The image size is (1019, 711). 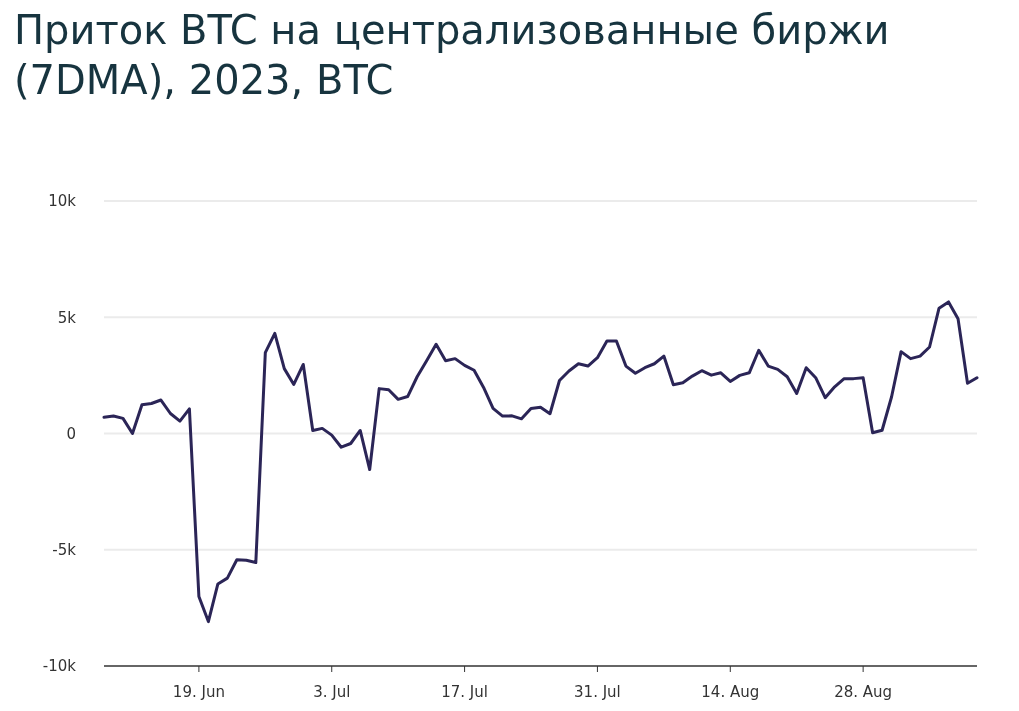 I want to click on y-tick-label: -5k, so click(x=64, y=550).